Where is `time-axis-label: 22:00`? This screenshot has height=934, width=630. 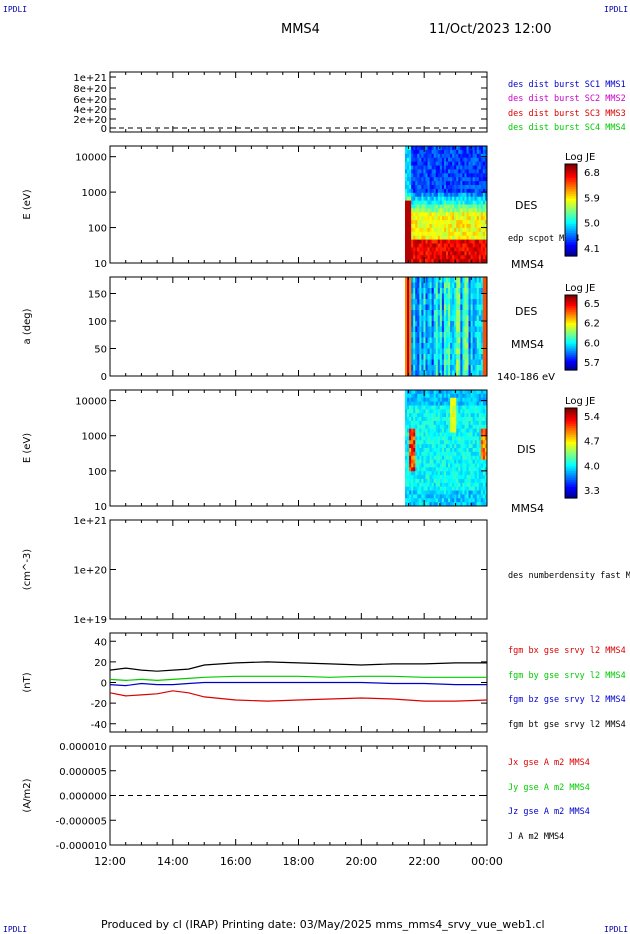
time-axis-label: 22:00 is located at coordinates (424, 861).